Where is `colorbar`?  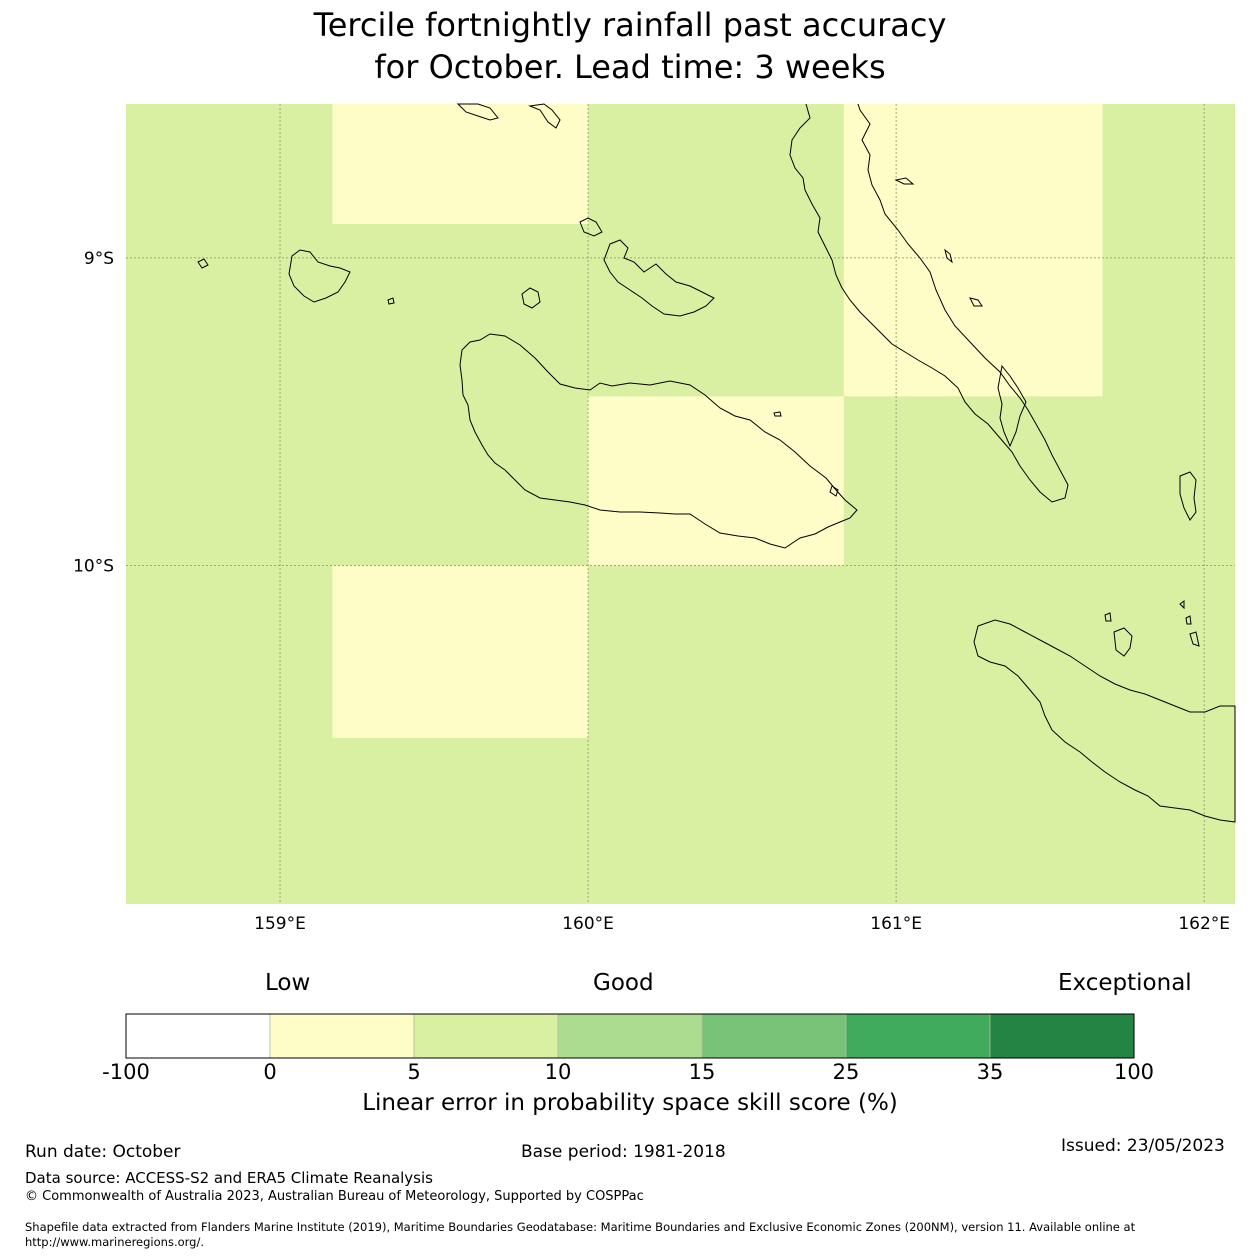
colorbar is located at coordinates (630, 1036).